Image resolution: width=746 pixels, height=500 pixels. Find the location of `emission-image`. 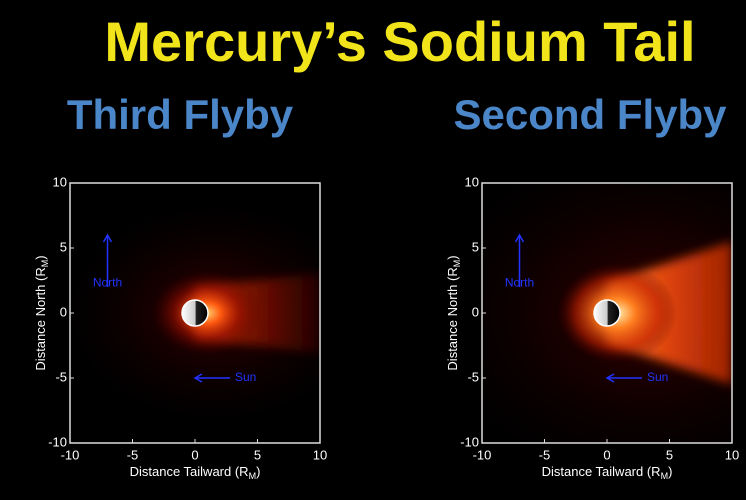

emission-image is located at coordinates (195, 313).